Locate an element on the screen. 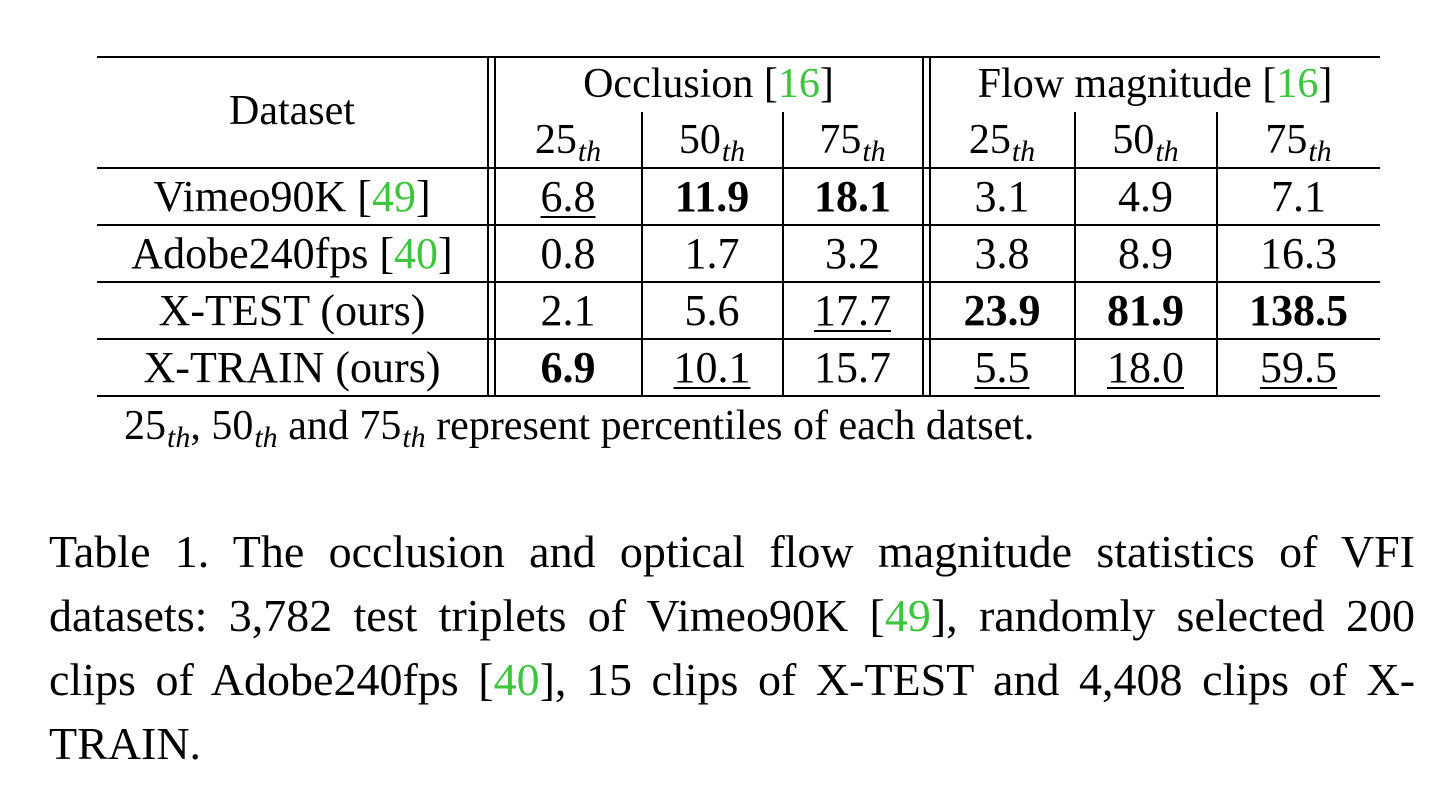  dataset-name: Vimeo90K [49] is located at coordinates (292, 196).